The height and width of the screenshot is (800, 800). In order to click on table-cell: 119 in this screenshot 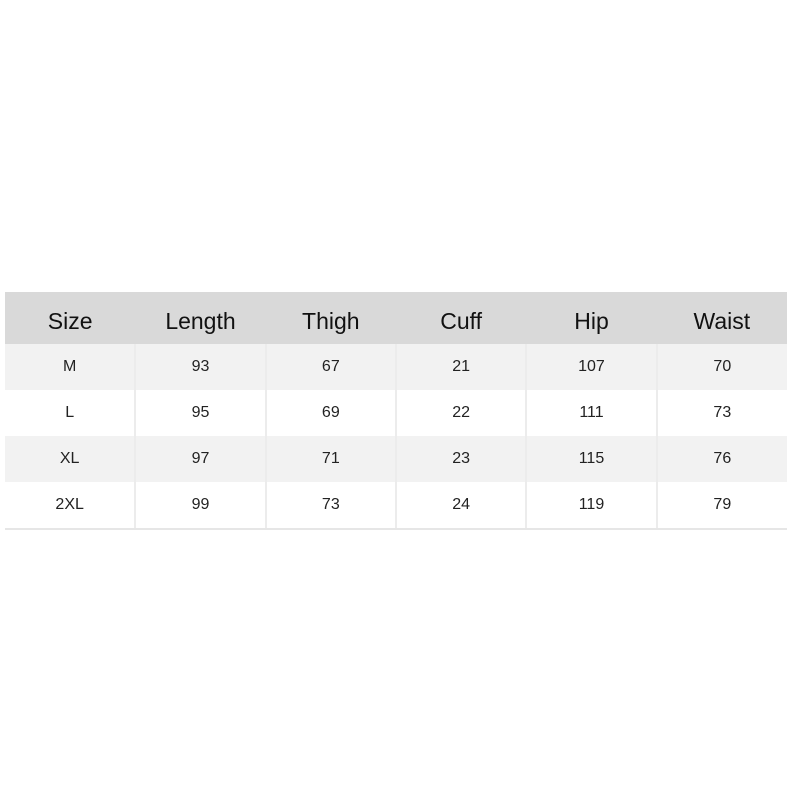, I will do `click(591, 506)`.